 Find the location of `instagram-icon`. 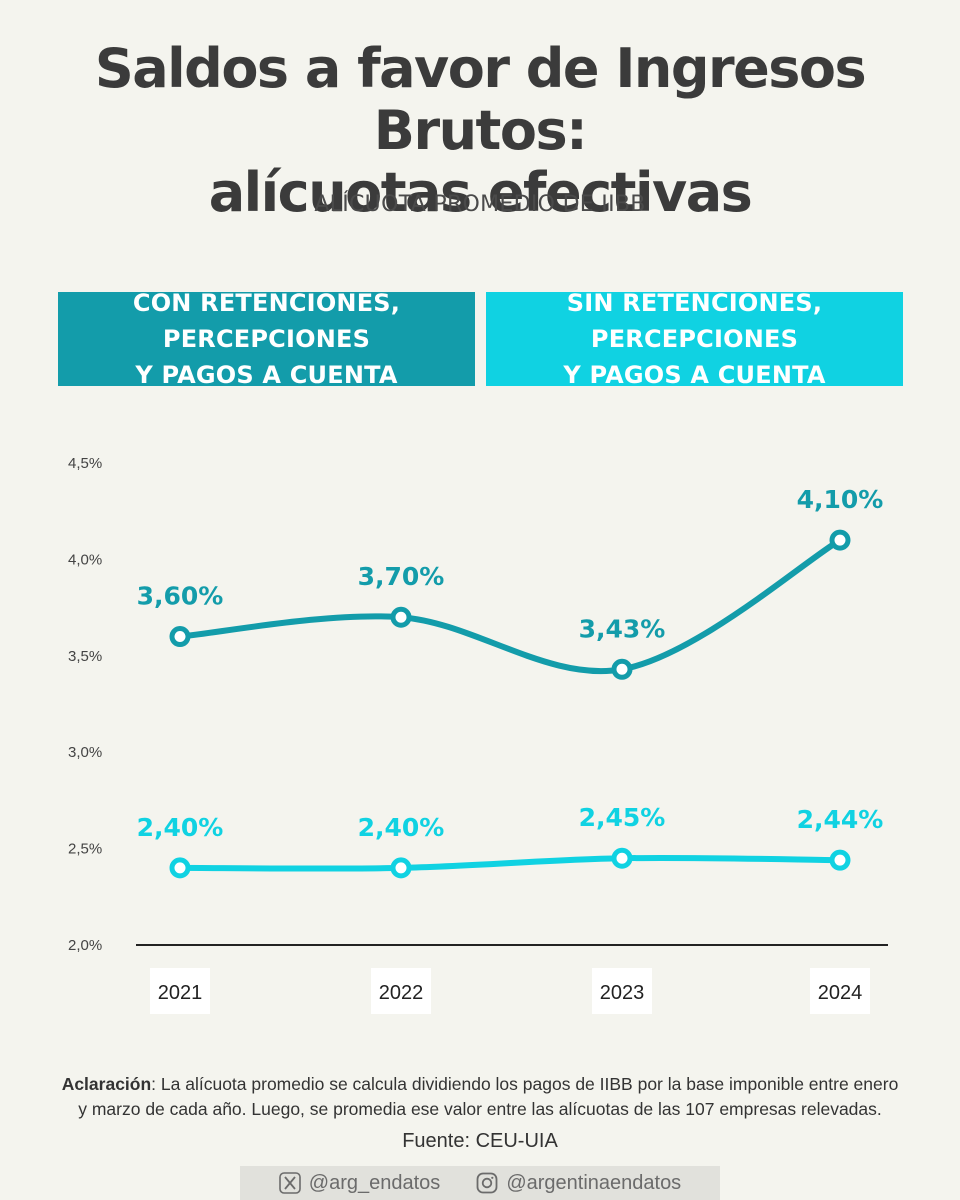

instagram-icon is located at coordinates (487, 1183).